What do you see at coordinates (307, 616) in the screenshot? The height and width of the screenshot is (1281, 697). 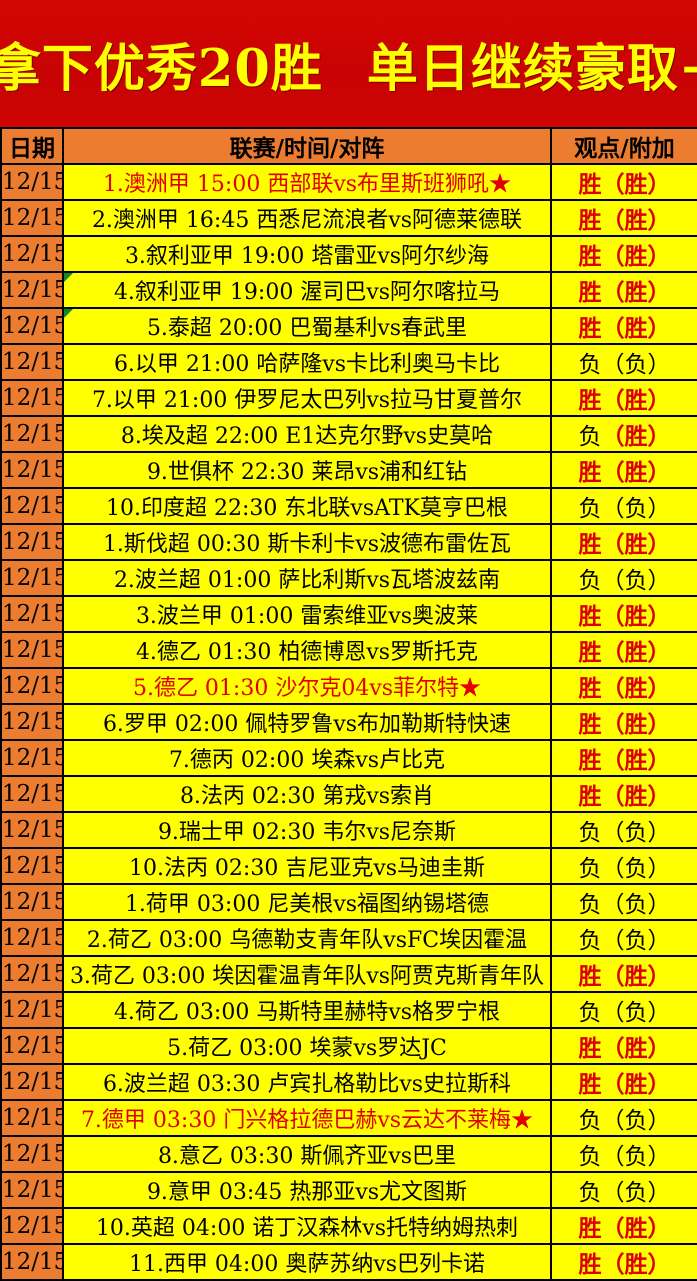 I see `match-text: 3.波兰甲 01:00 雷索维亚vs奥波莱` at bounding box center [307, 616].